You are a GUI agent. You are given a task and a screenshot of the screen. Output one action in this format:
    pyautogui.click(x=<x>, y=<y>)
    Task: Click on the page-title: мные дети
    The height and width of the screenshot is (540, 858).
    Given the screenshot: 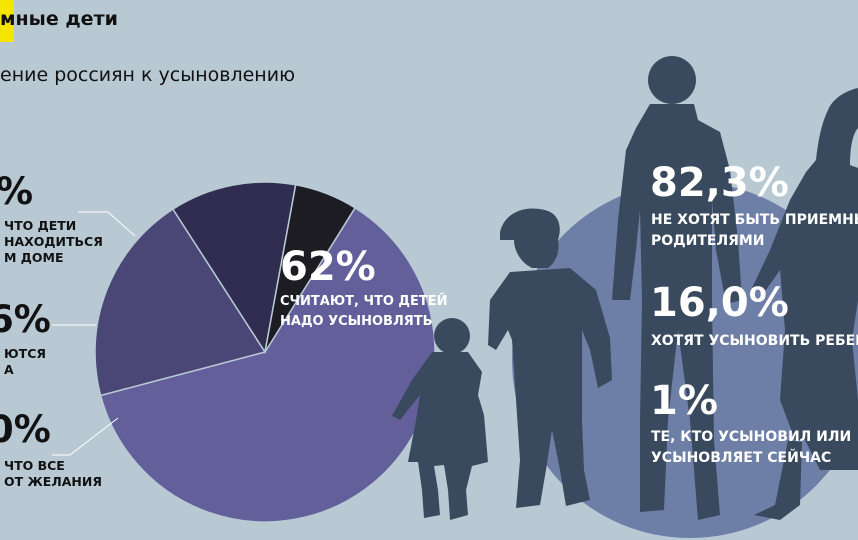 What is the action you would take?
    pyautogui.click(x=59, y=19)
    